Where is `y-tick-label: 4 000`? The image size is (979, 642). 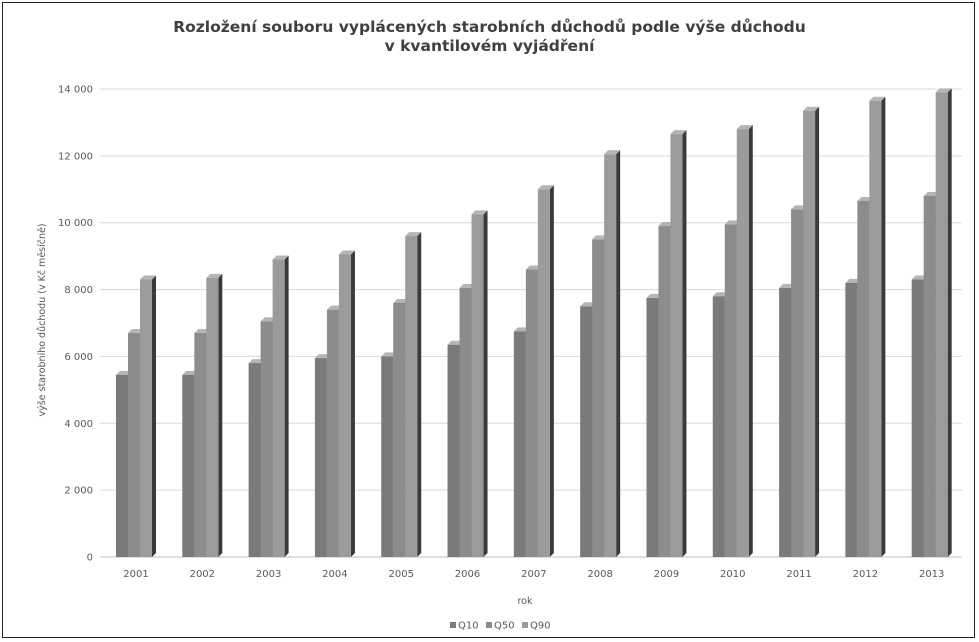
y-tick-label: 4 000 is located at coordinates (78, 424).